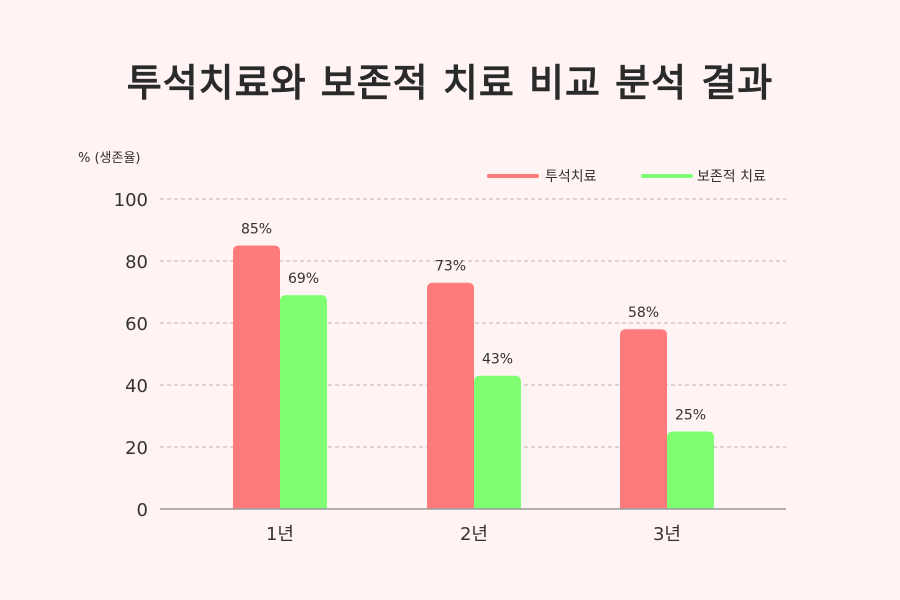  Describe the element at coordinates (626, 177) in the screenshot. I see `legend: 투석치료 보존적 치료` at that location.